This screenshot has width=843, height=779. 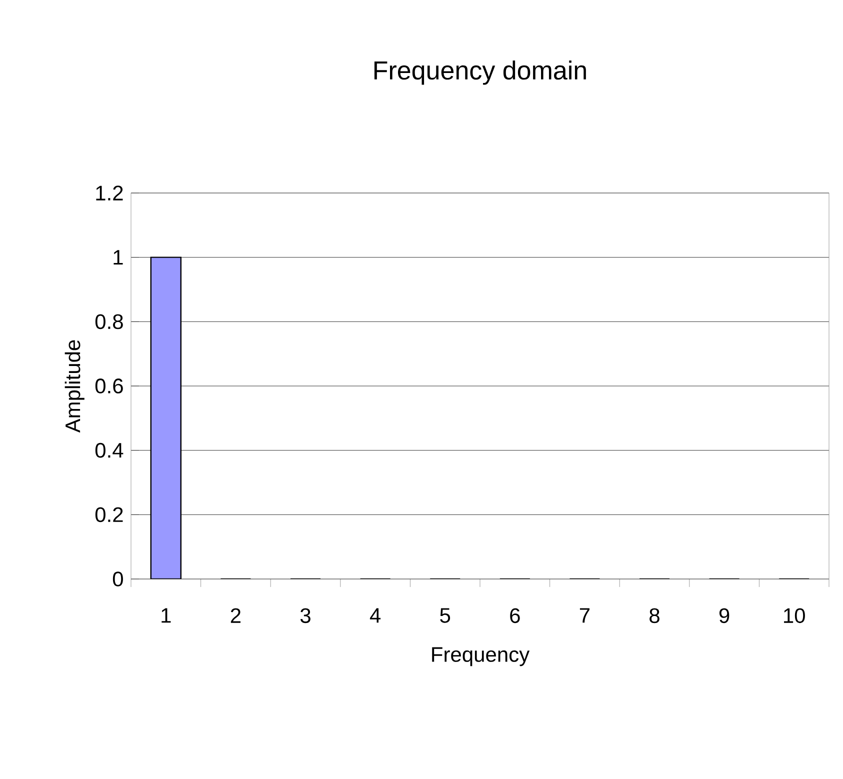 I want to click on y-axis-title: Amplitude, so click(x=74, y=386).